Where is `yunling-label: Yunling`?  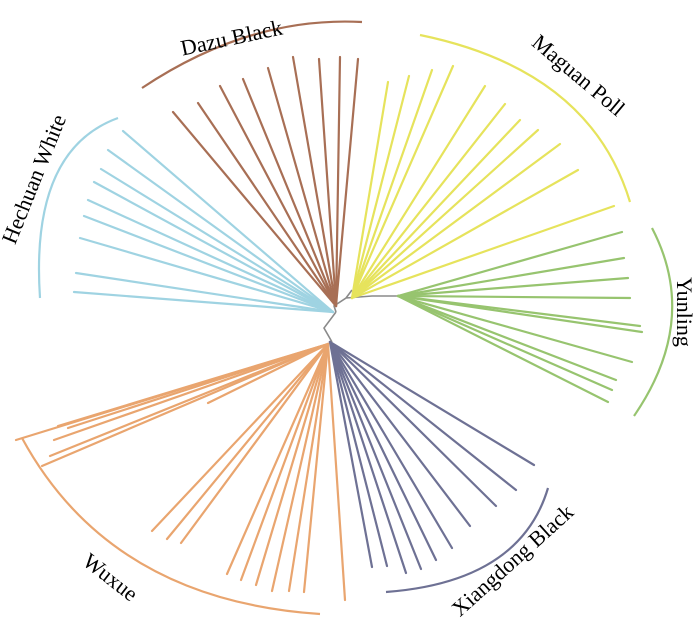
yunling-label: Yunling is located at coordinates (684, 312).